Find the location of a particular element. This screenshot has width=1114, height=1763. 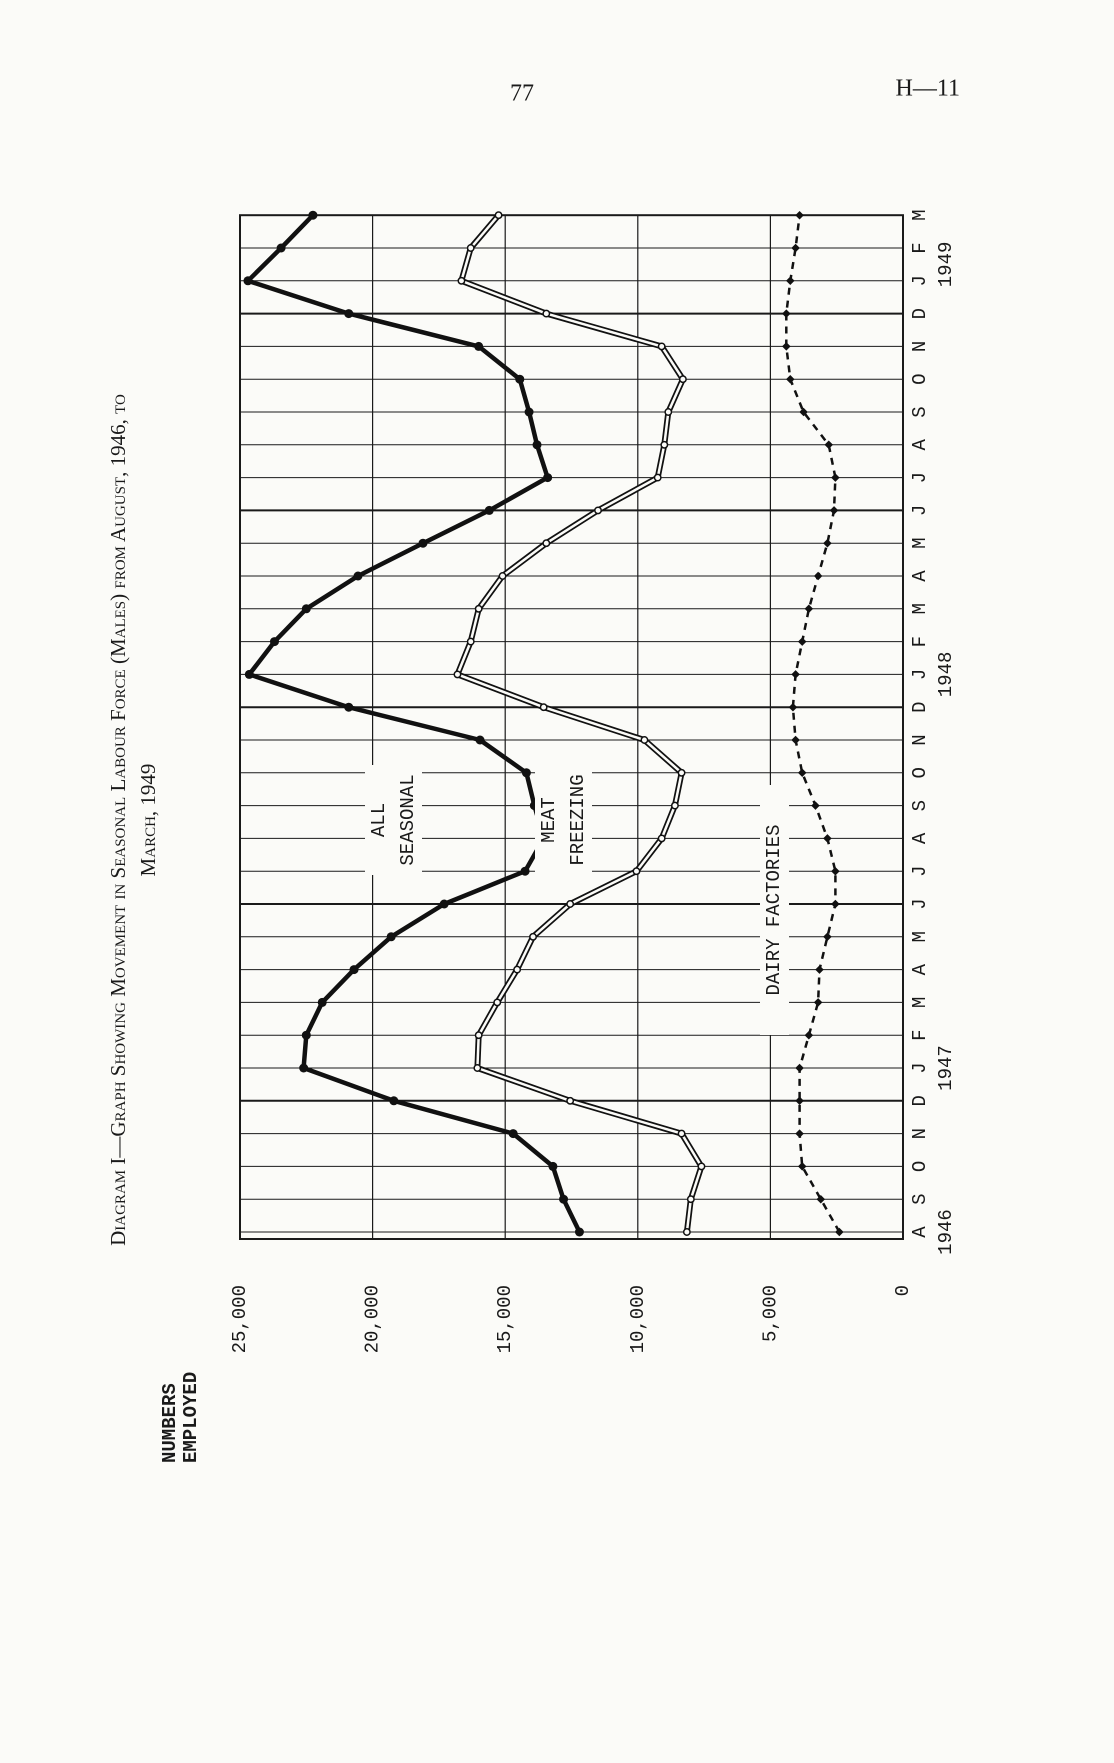

year-label: 1948 is located at coordinates (946, 675).